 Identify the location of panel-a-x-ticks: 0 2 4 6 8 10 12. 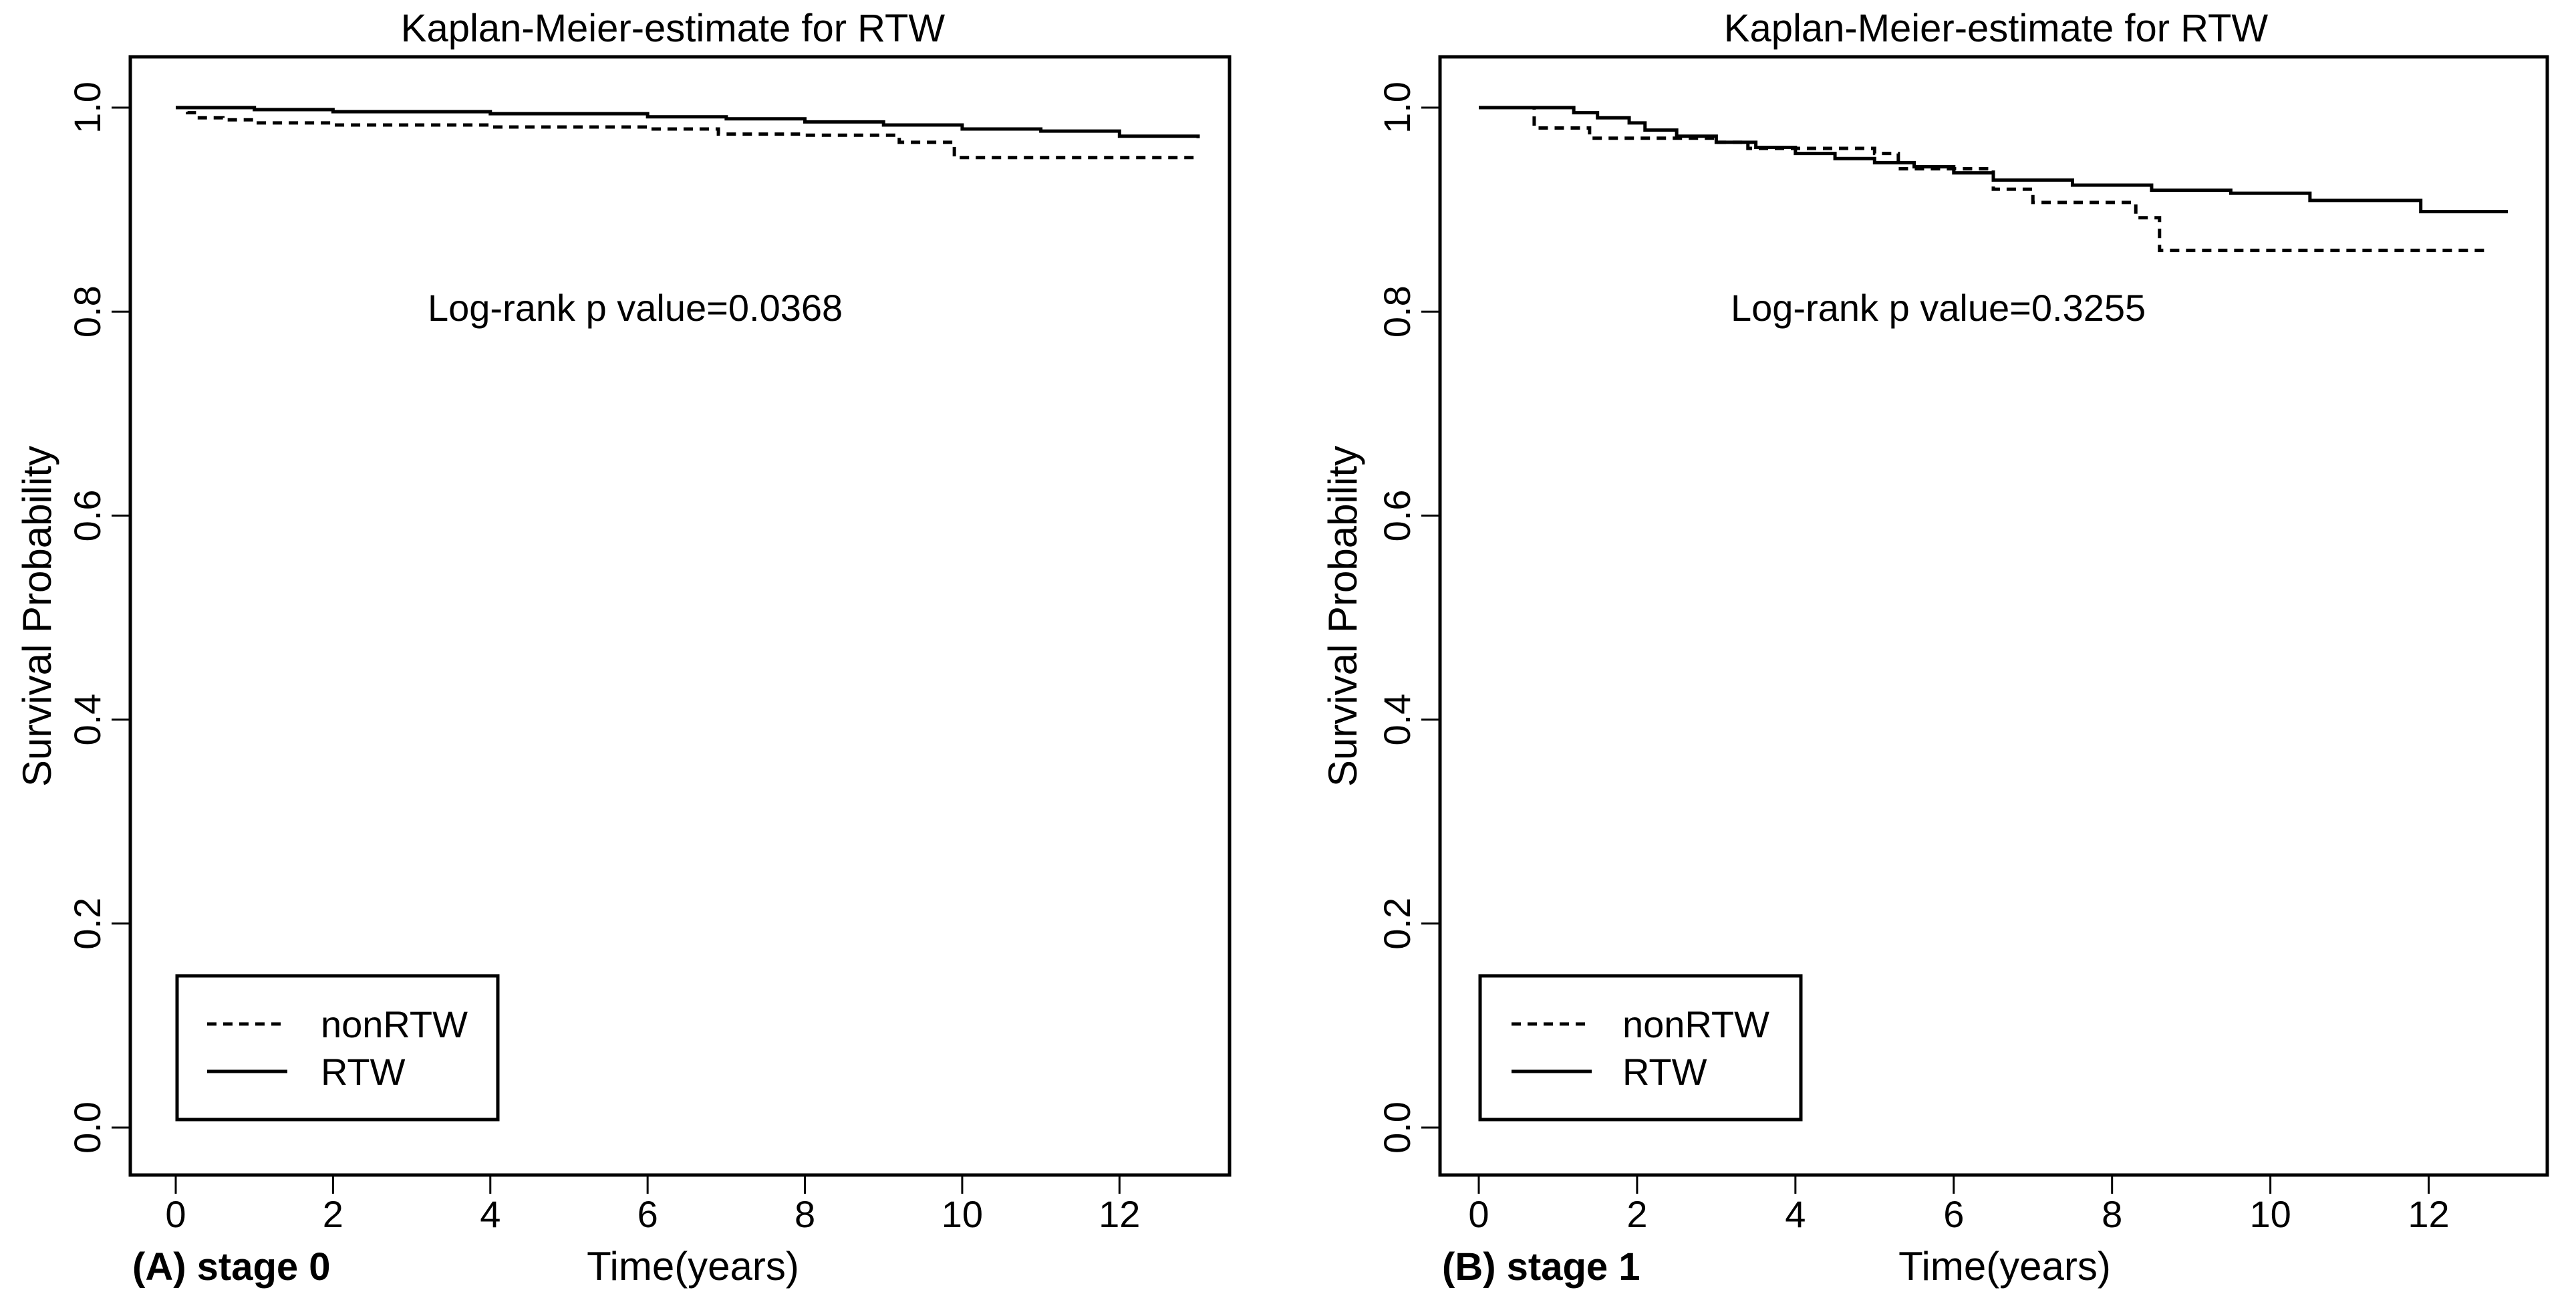
(652, 1205).